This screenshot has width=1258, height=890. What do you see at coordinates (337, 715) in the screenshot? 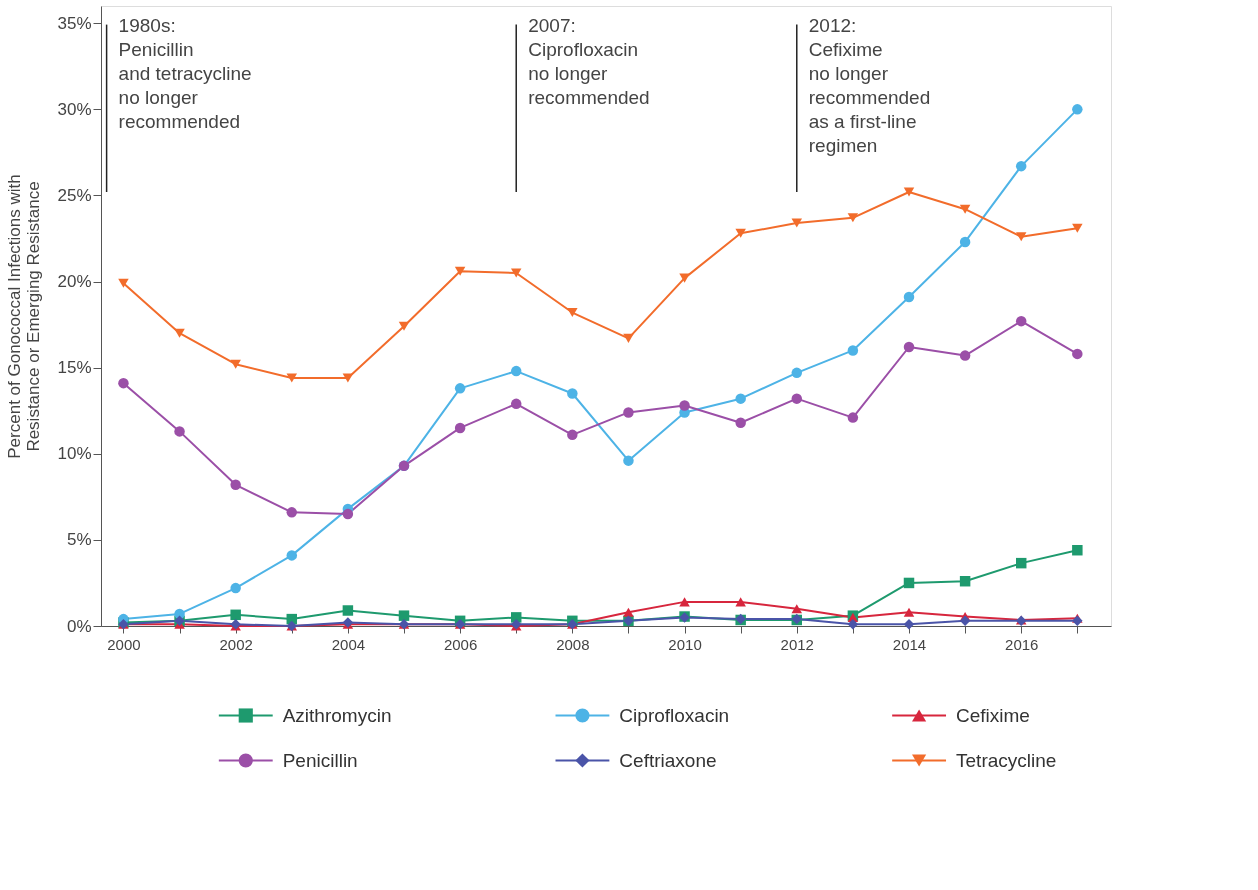
I see `legend-label: Azithromycin` at bounding box center [337, 715].